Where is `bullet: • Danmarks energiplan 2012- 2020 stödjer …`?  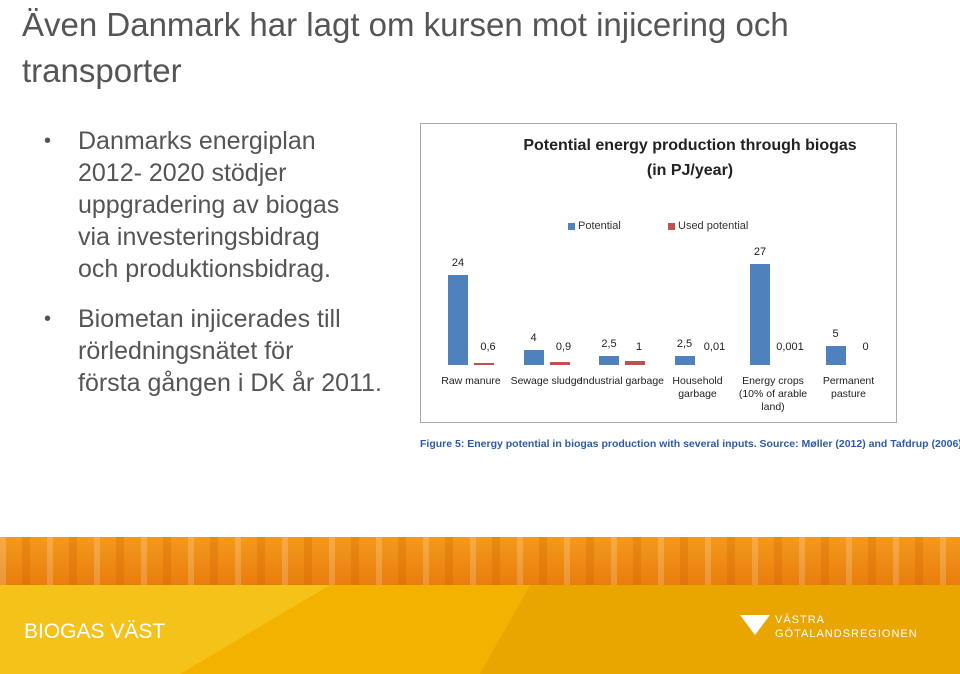 bullet: • Danmarks energiplan 2012- 2020 stödjer … is located at coordinates (192, 205).